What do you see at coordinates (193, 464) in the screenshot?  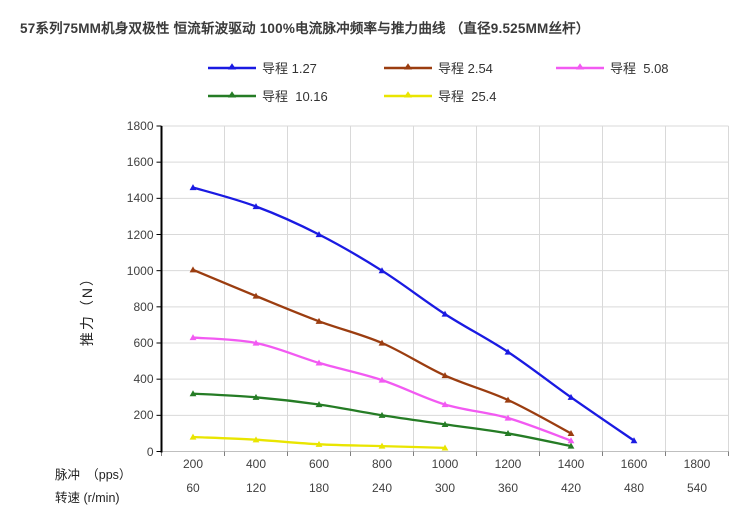 I see `x-tick-label-pps: 200` at bounding box center [193, 464].